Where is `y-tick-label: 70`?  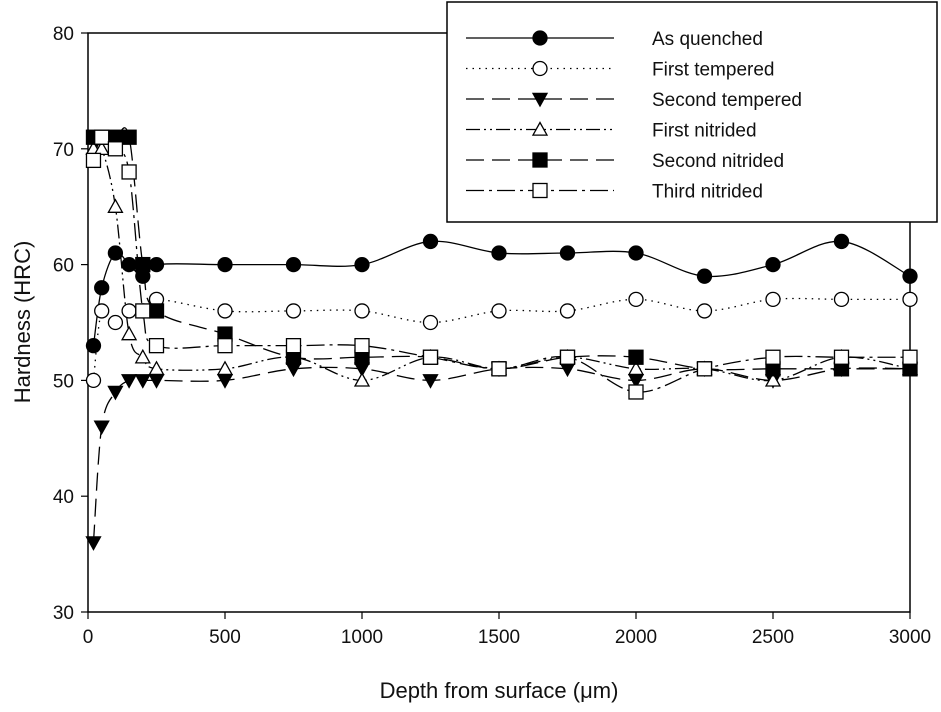 y-tick-label: 70 is located at coordinates (63, 150).